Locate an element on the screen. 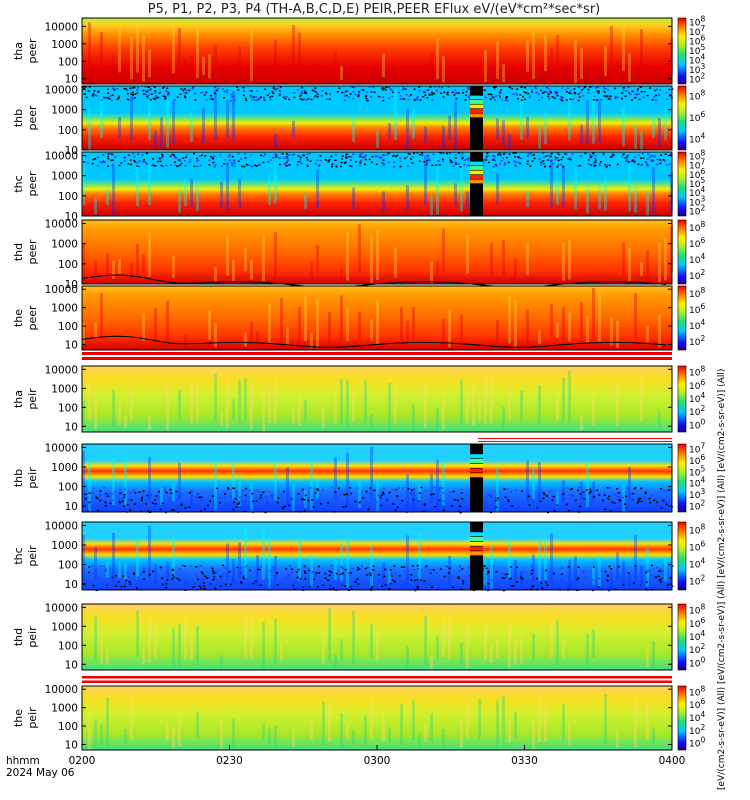 The height and width of the screenshot is (800, 750). panel-probe-label: thd is located at coordinates (18, 637).